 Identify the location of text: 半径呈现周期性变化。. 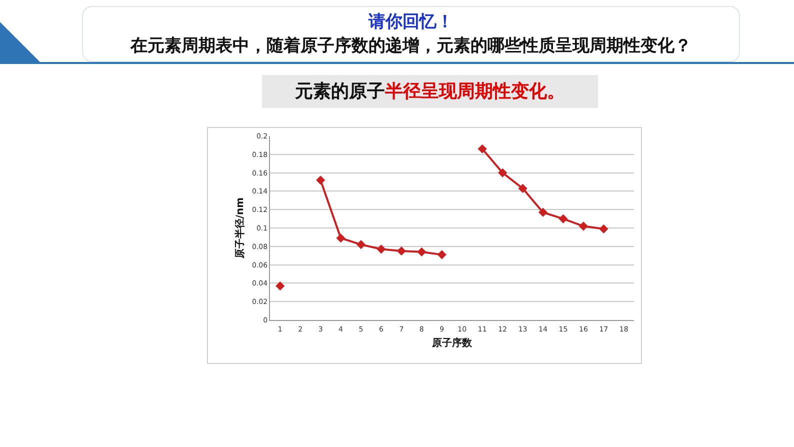
(475, 91).